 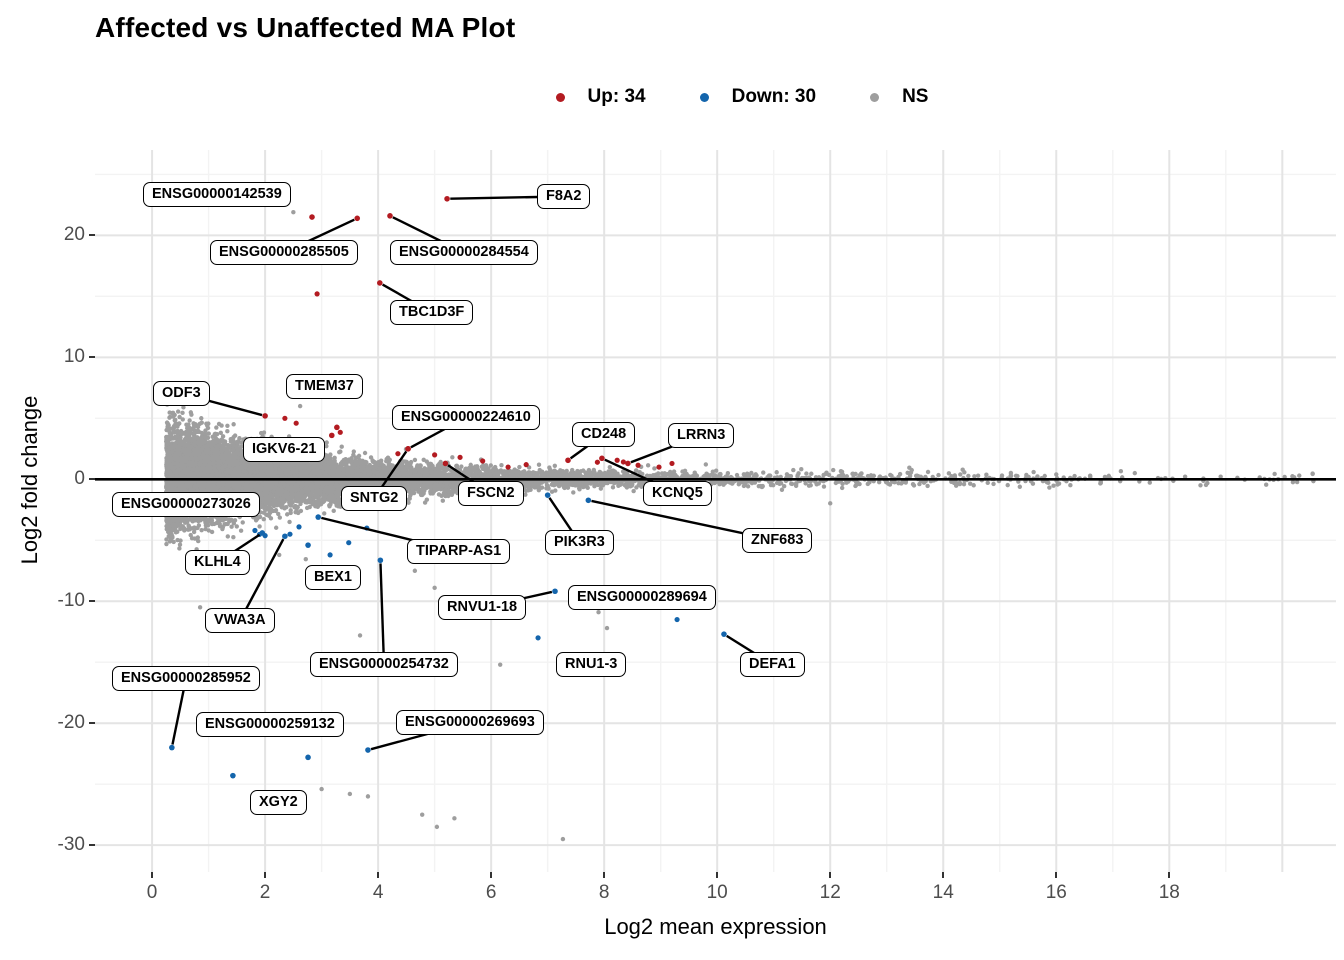 I want to click on gene-label-ENSG00000285952: ENSG00000285952, so click(x=186, y=678).